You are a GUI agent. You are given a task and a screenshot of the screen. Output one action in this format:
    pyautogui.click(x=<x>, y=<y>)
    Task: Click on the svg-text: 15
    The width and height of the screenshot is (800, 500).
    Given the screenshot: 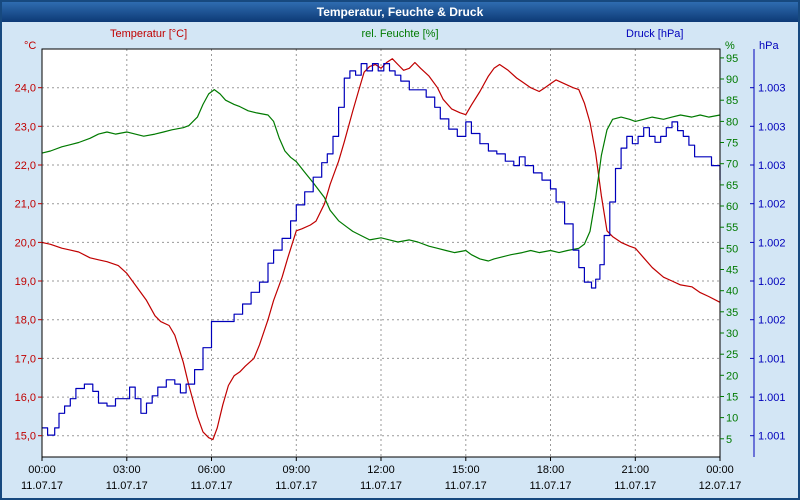 What is the action you would take?
    pyautogui.click(x=732, y=398)
    